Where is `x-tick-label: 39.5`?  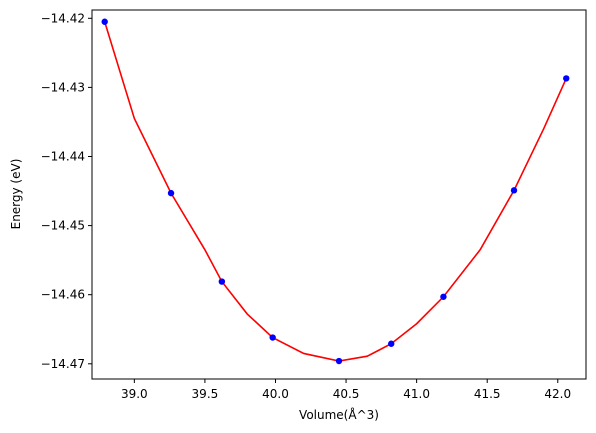
x-tick-label: 39.5 is located at coordinates (205, 394).